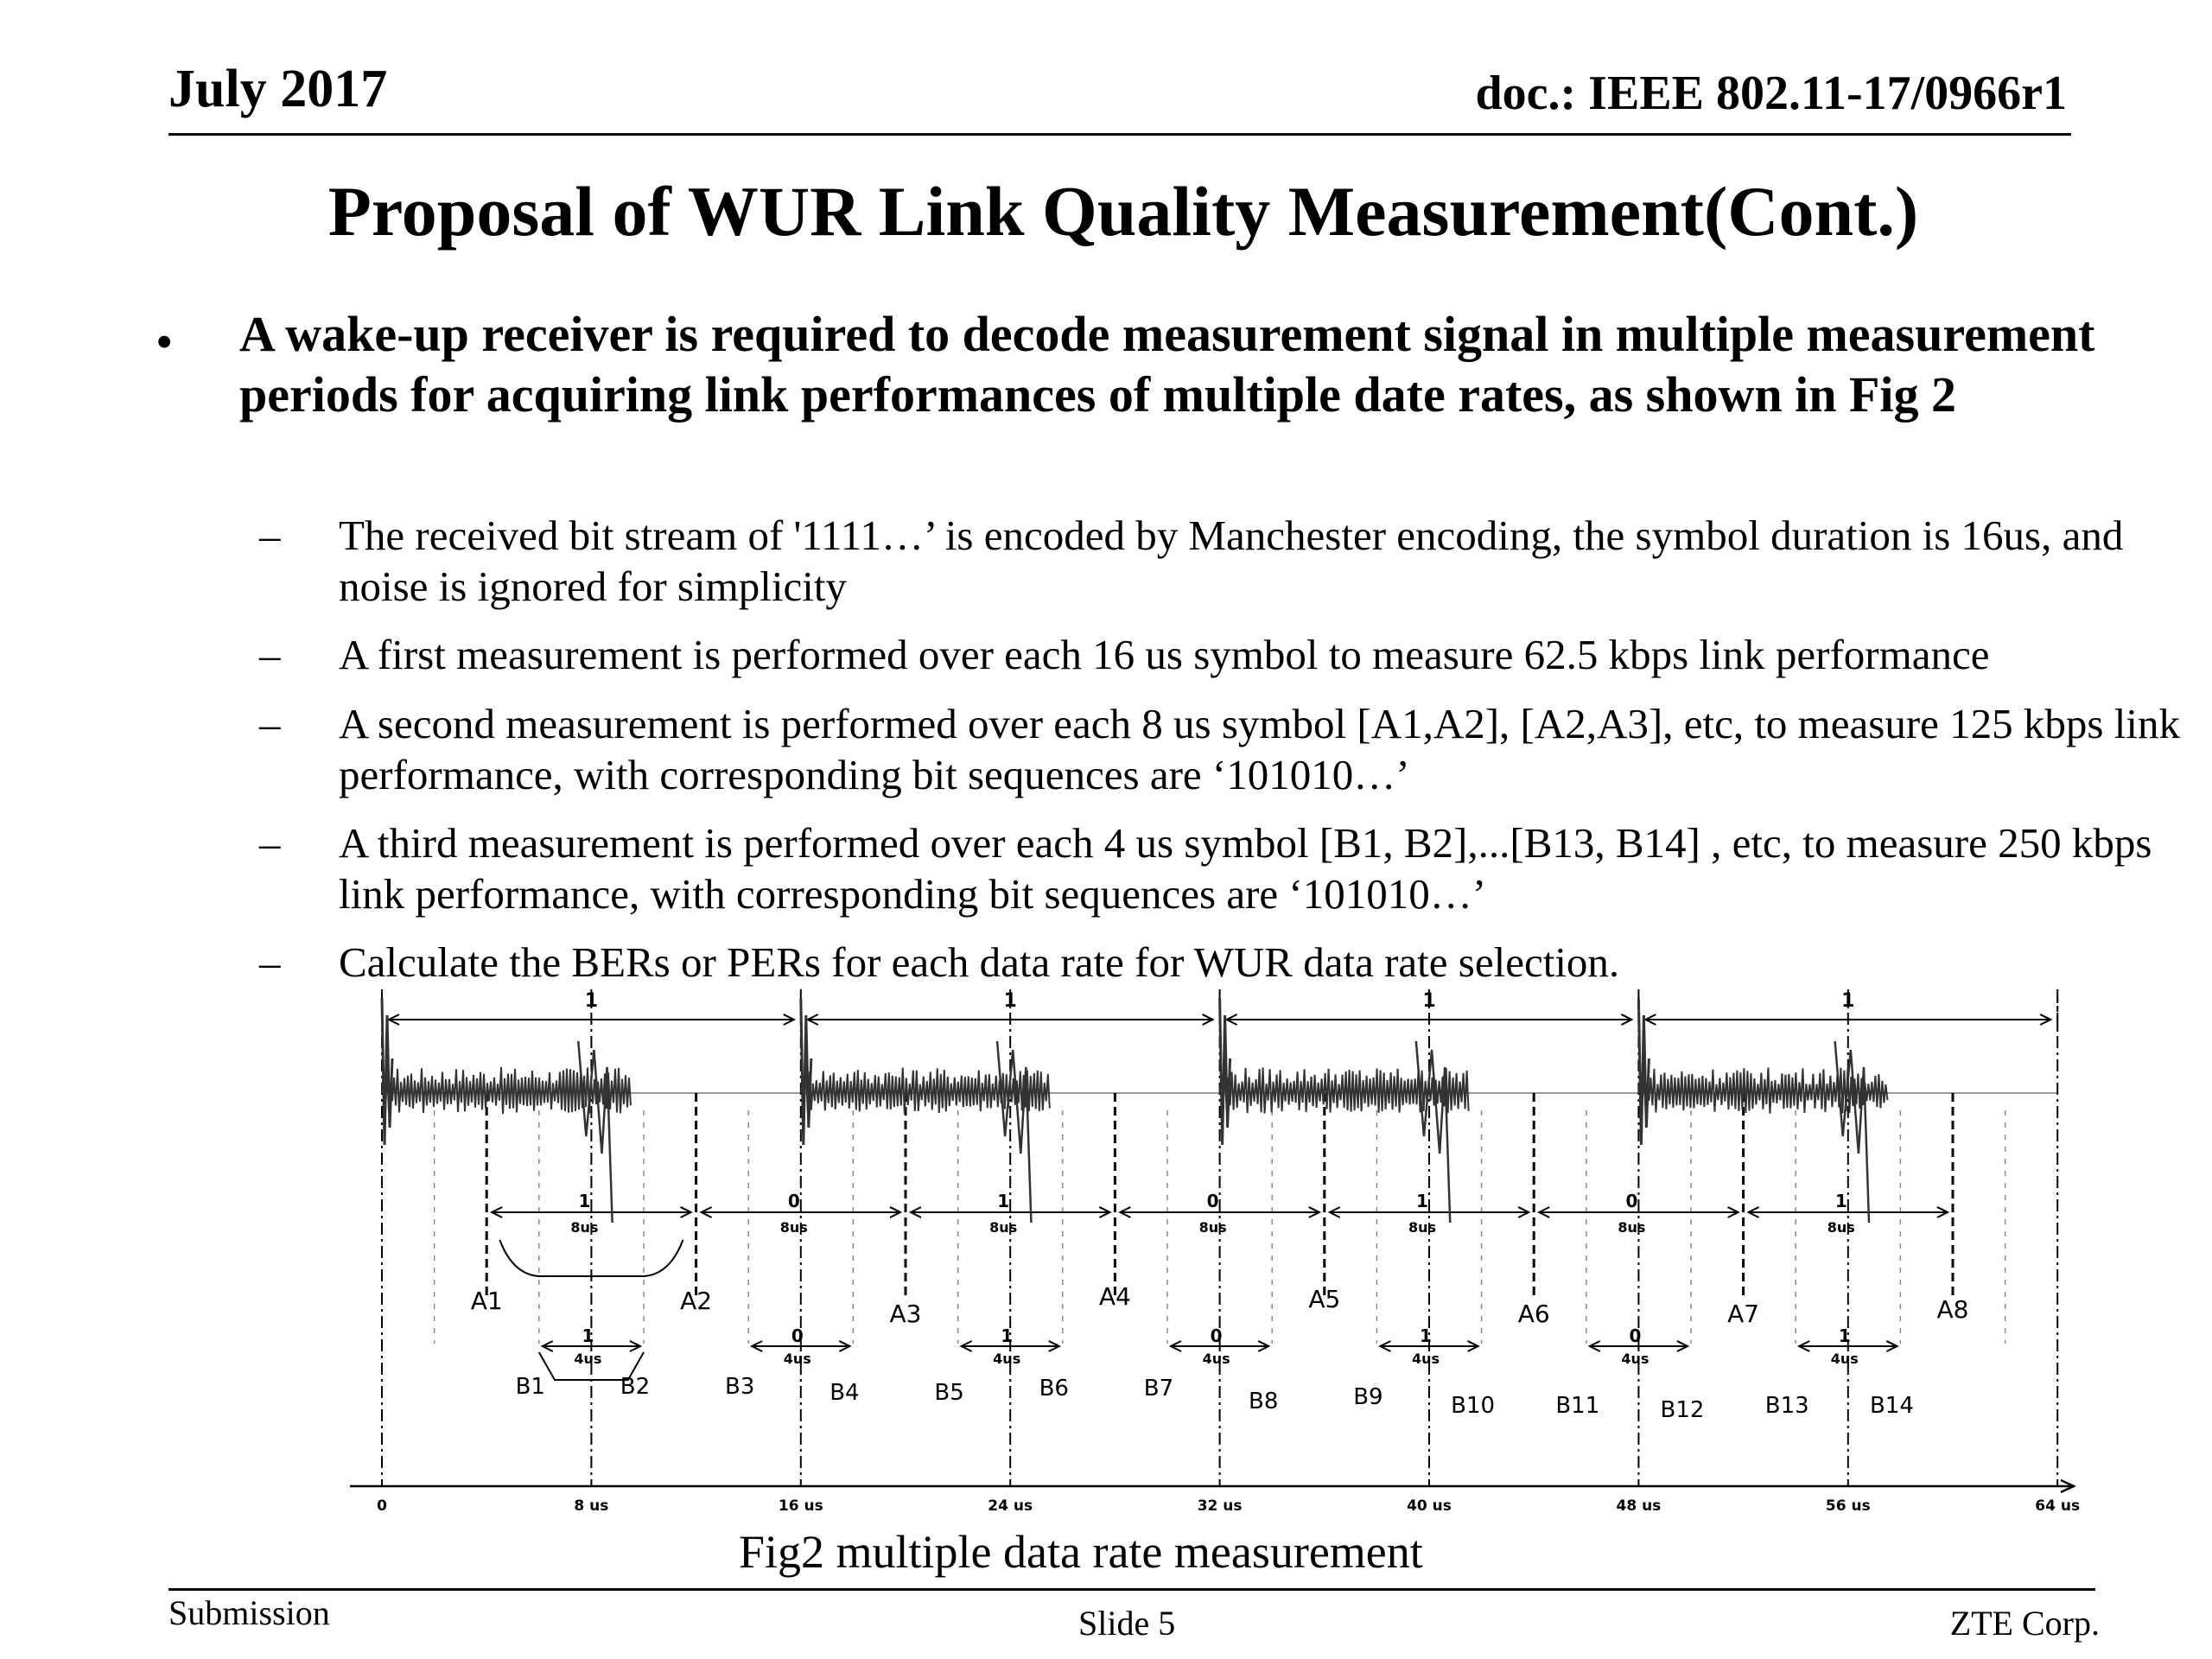 The width and height of the screenshot is (2212, 1659). Describe the element at coordinates (1263, 1401) in the screenshot. I see `b-label: B8` at that location.